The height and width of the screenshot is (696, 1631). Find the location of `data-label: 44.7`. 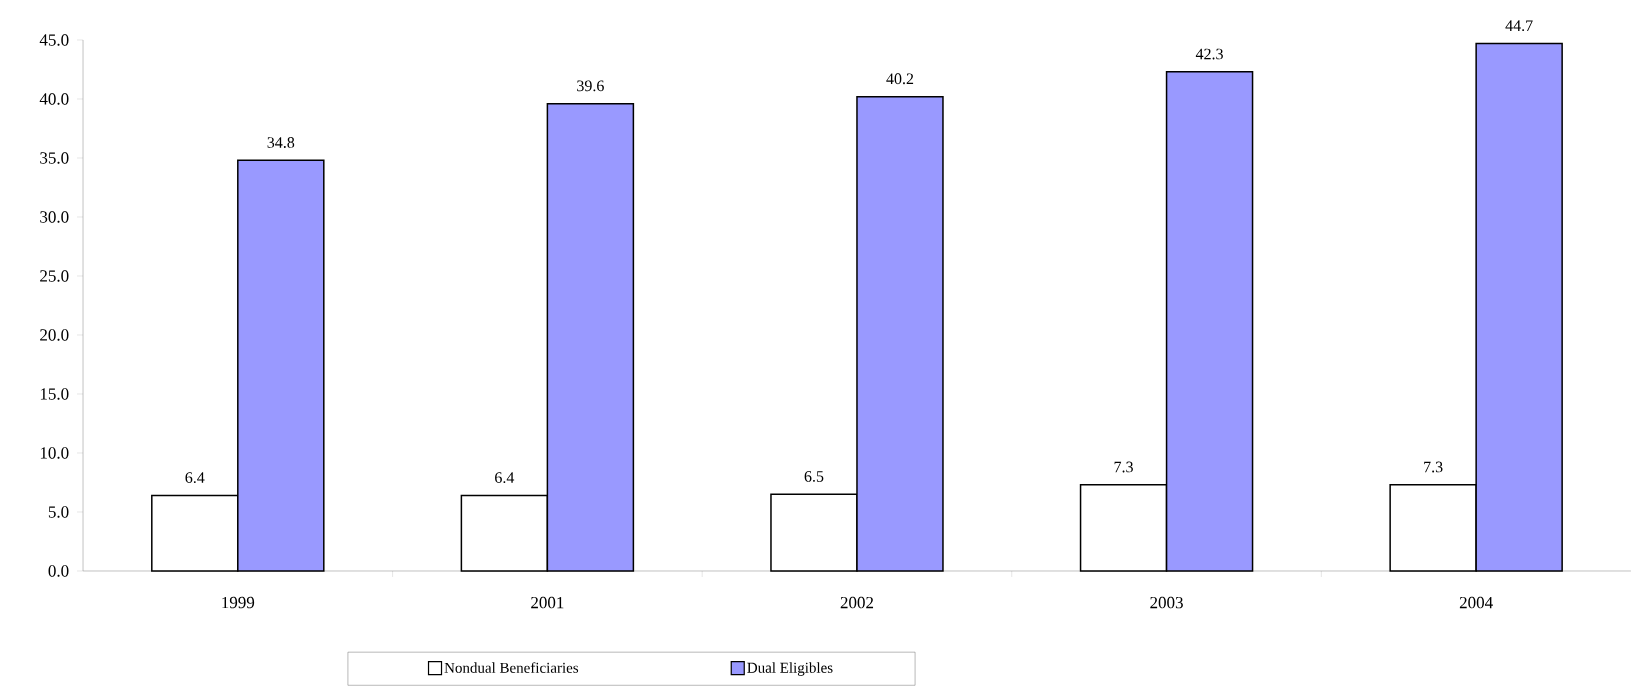

data-label: 44.7 is located at coordinates (1519, 26).